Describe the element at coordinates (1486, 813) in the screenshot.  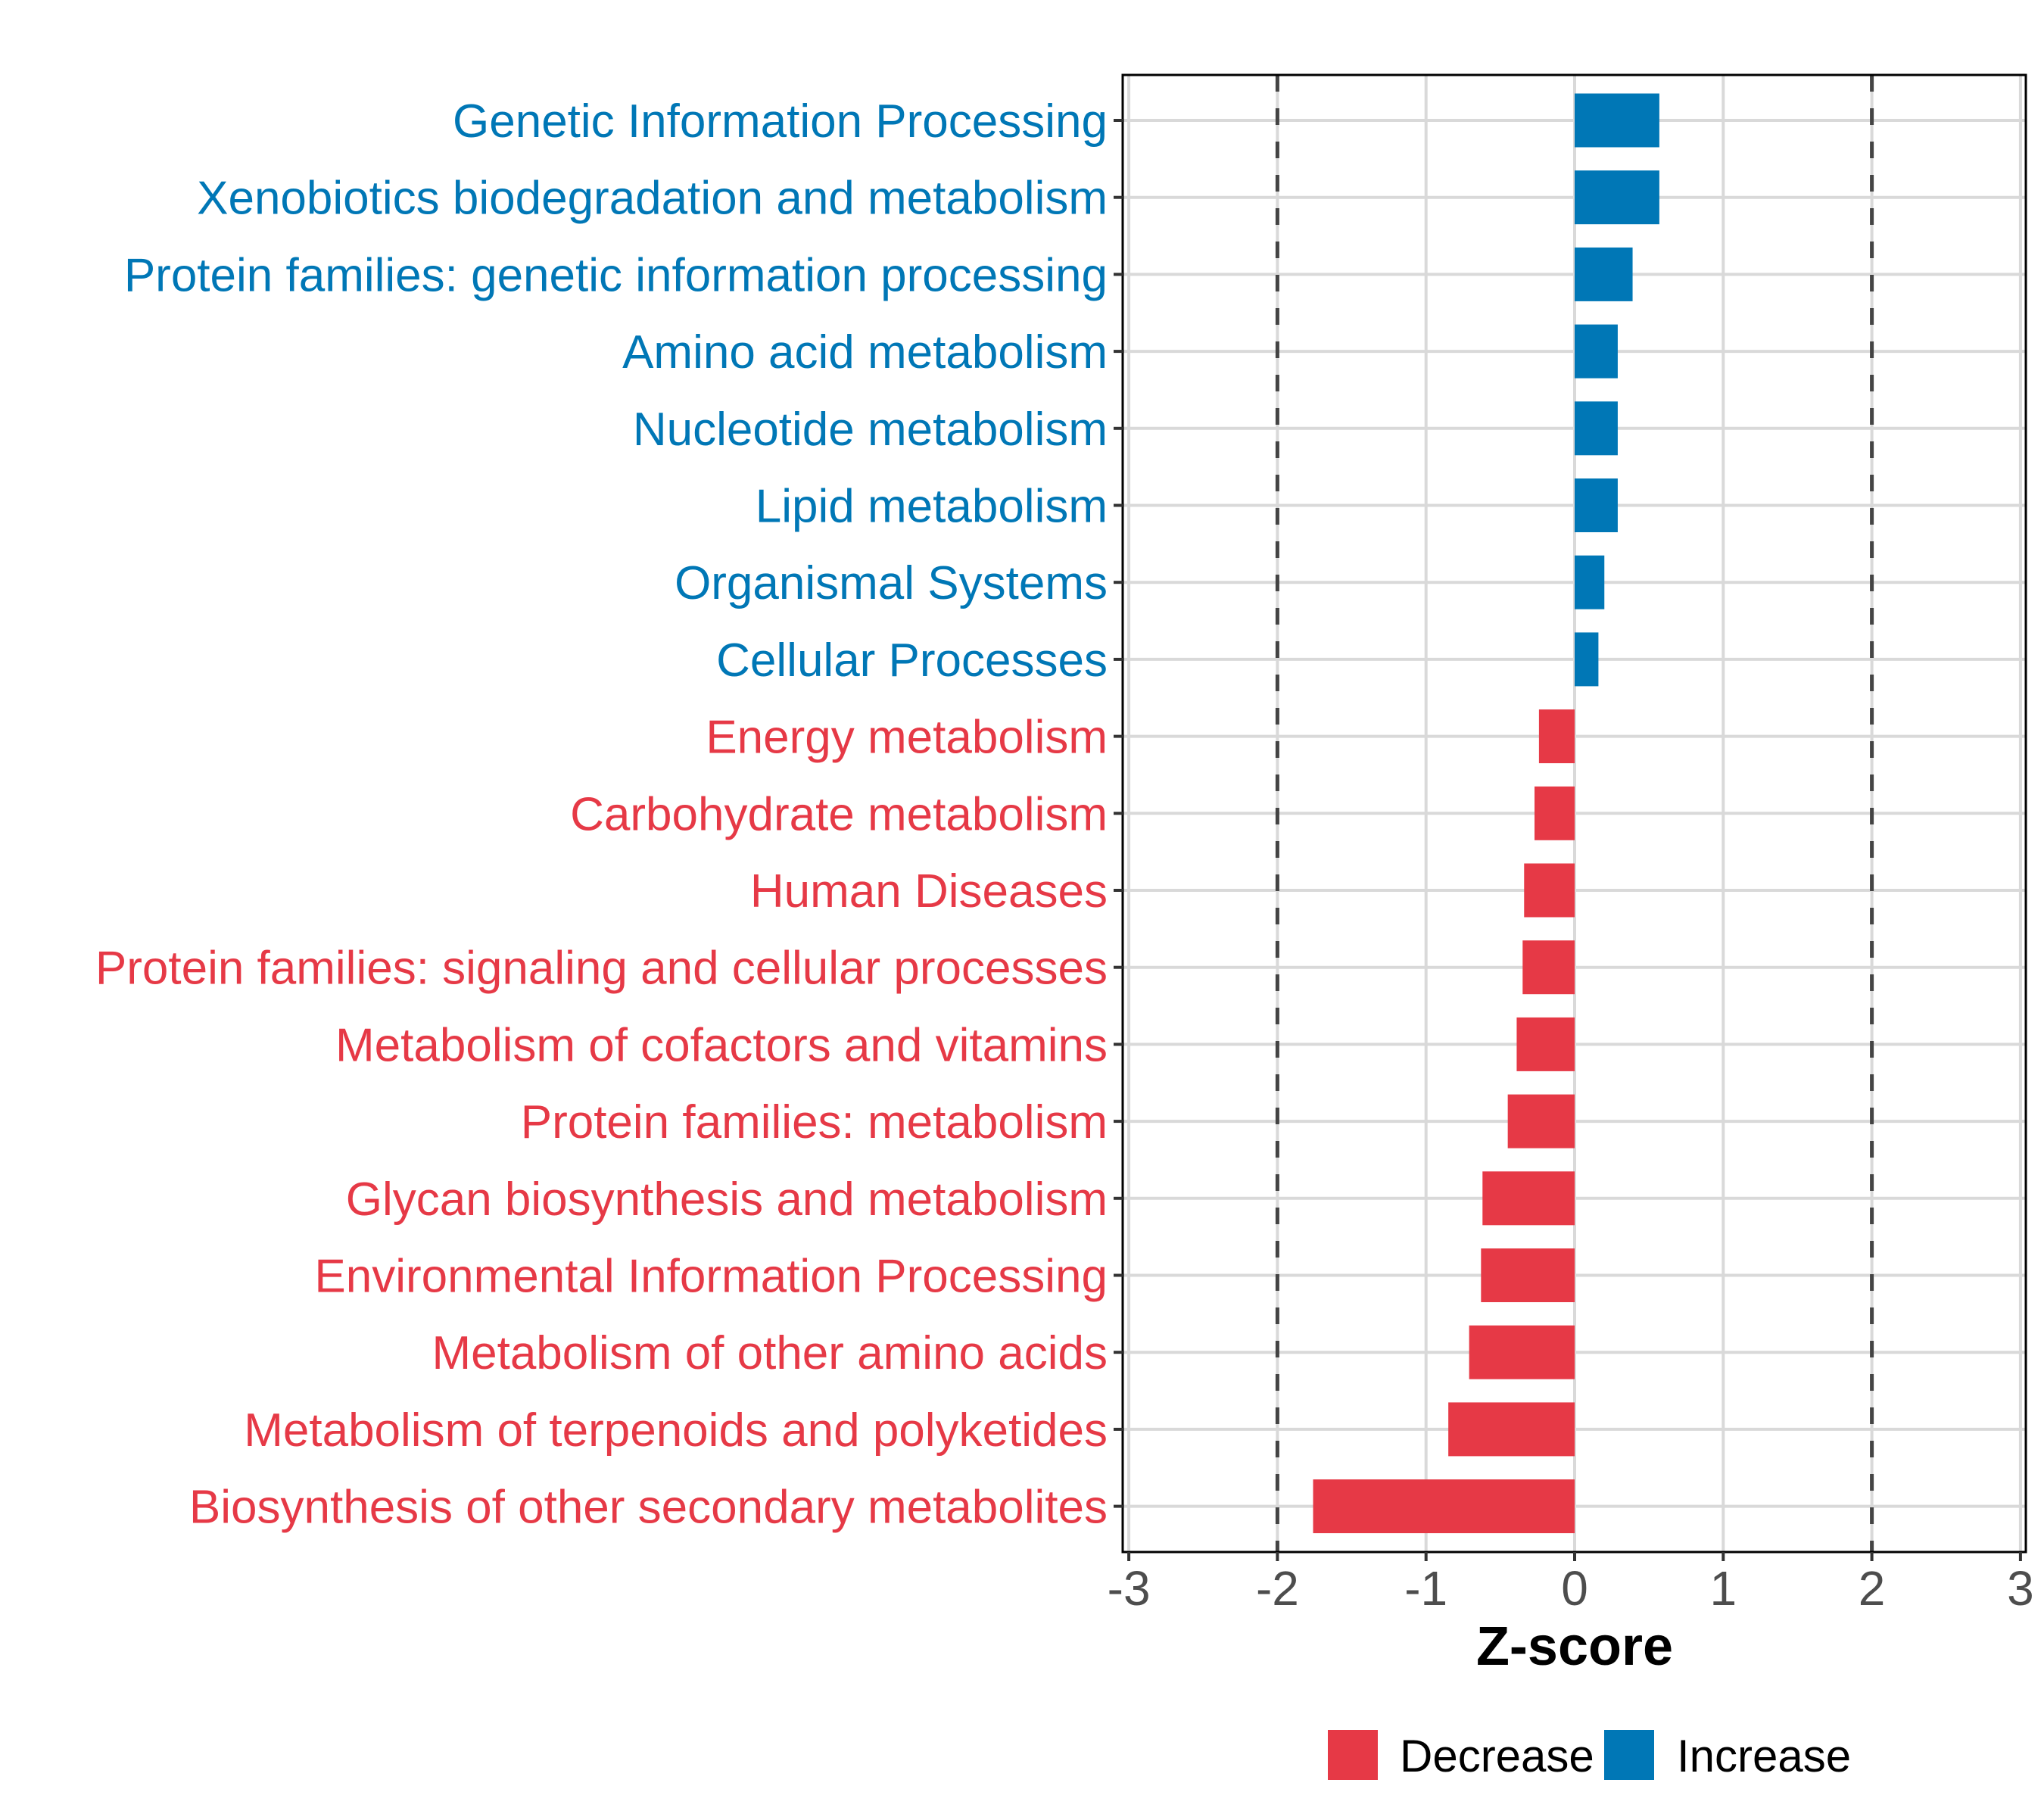
I see `bars` at that location.